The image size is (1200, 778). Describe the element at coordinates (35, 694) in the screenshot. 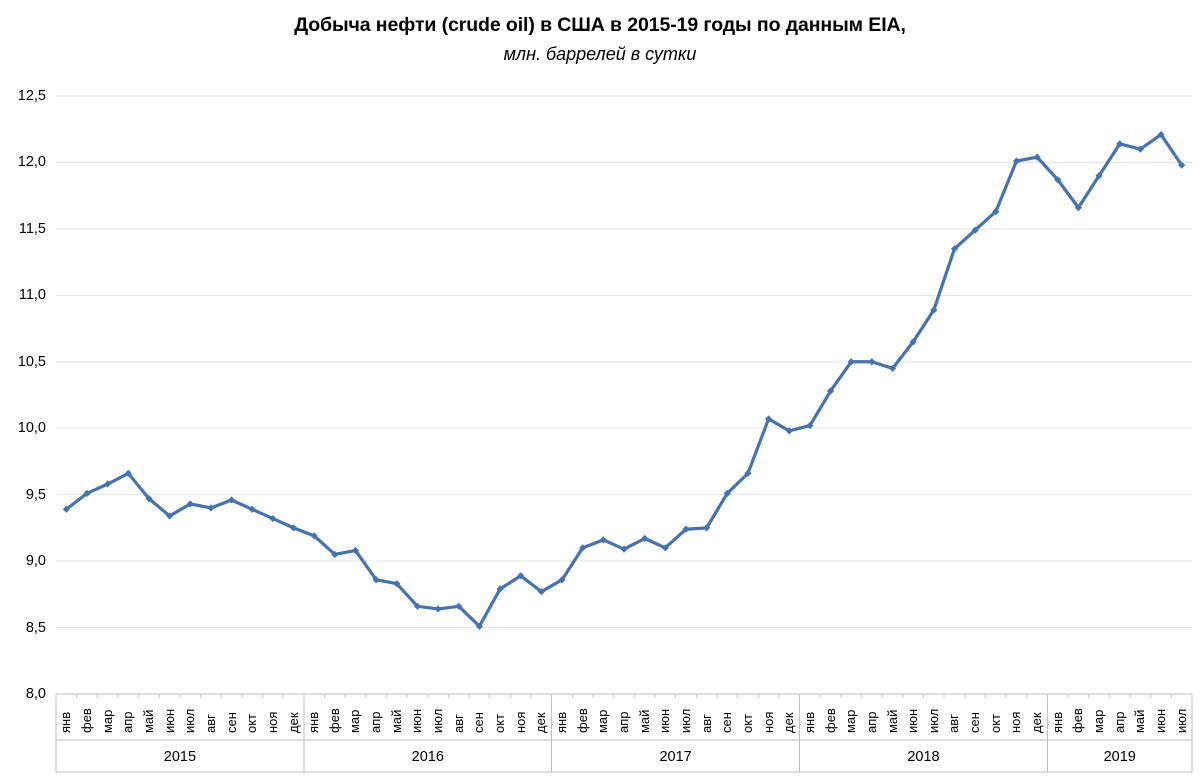

I see `y-axis-tick-label: 8,0` at that location.